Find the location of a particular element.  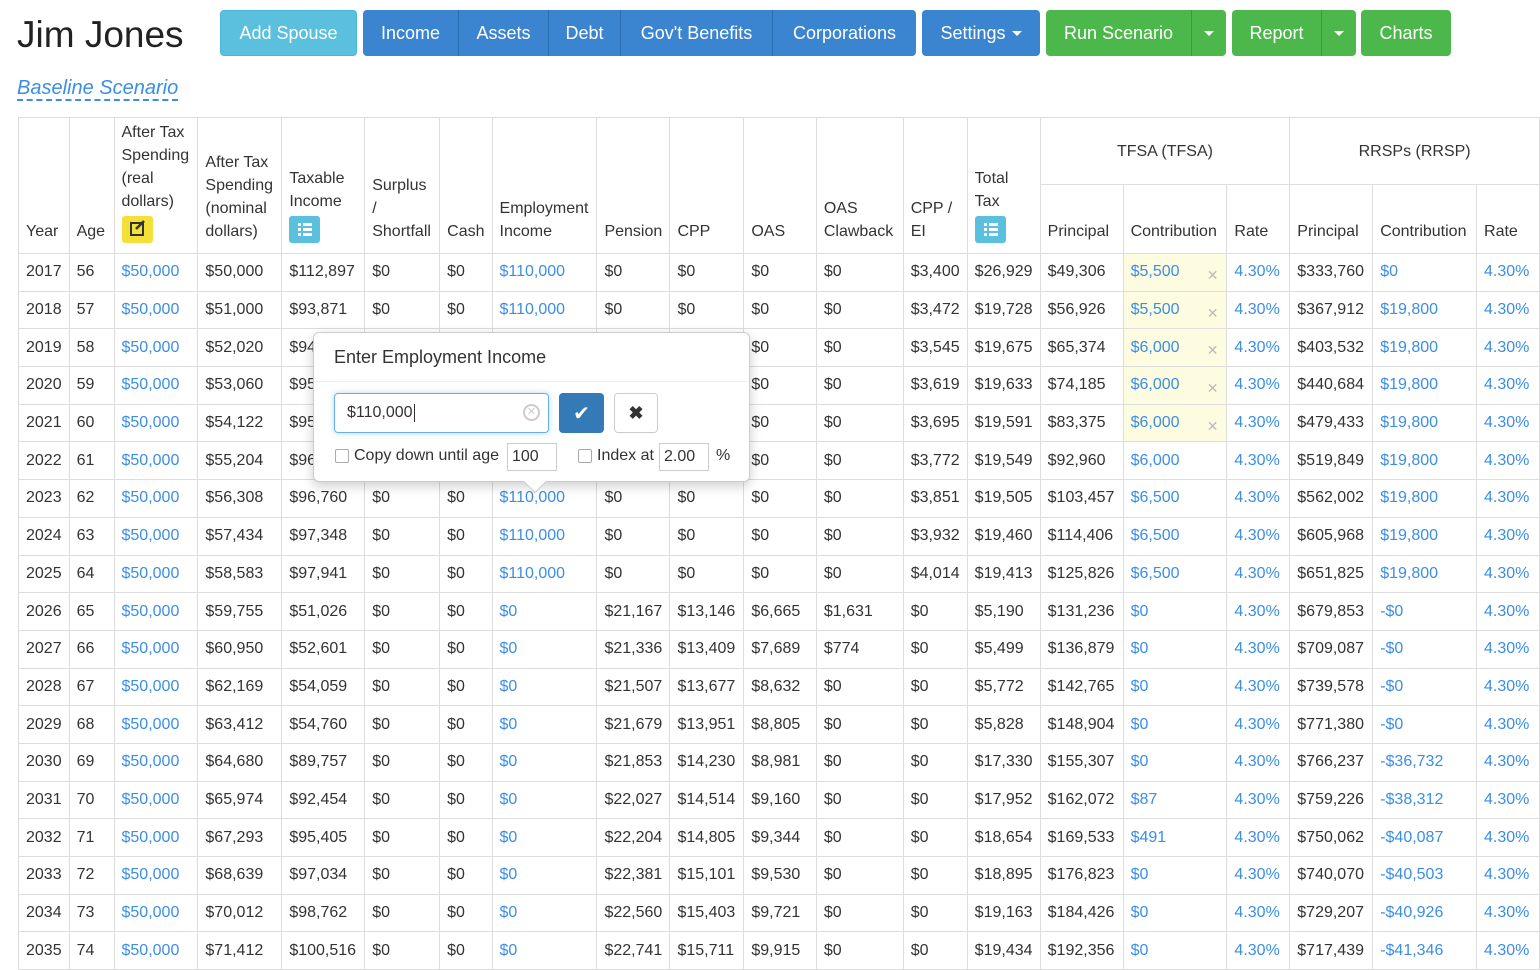

editable-value: $6,500 is located at coordinates (1155, 536).